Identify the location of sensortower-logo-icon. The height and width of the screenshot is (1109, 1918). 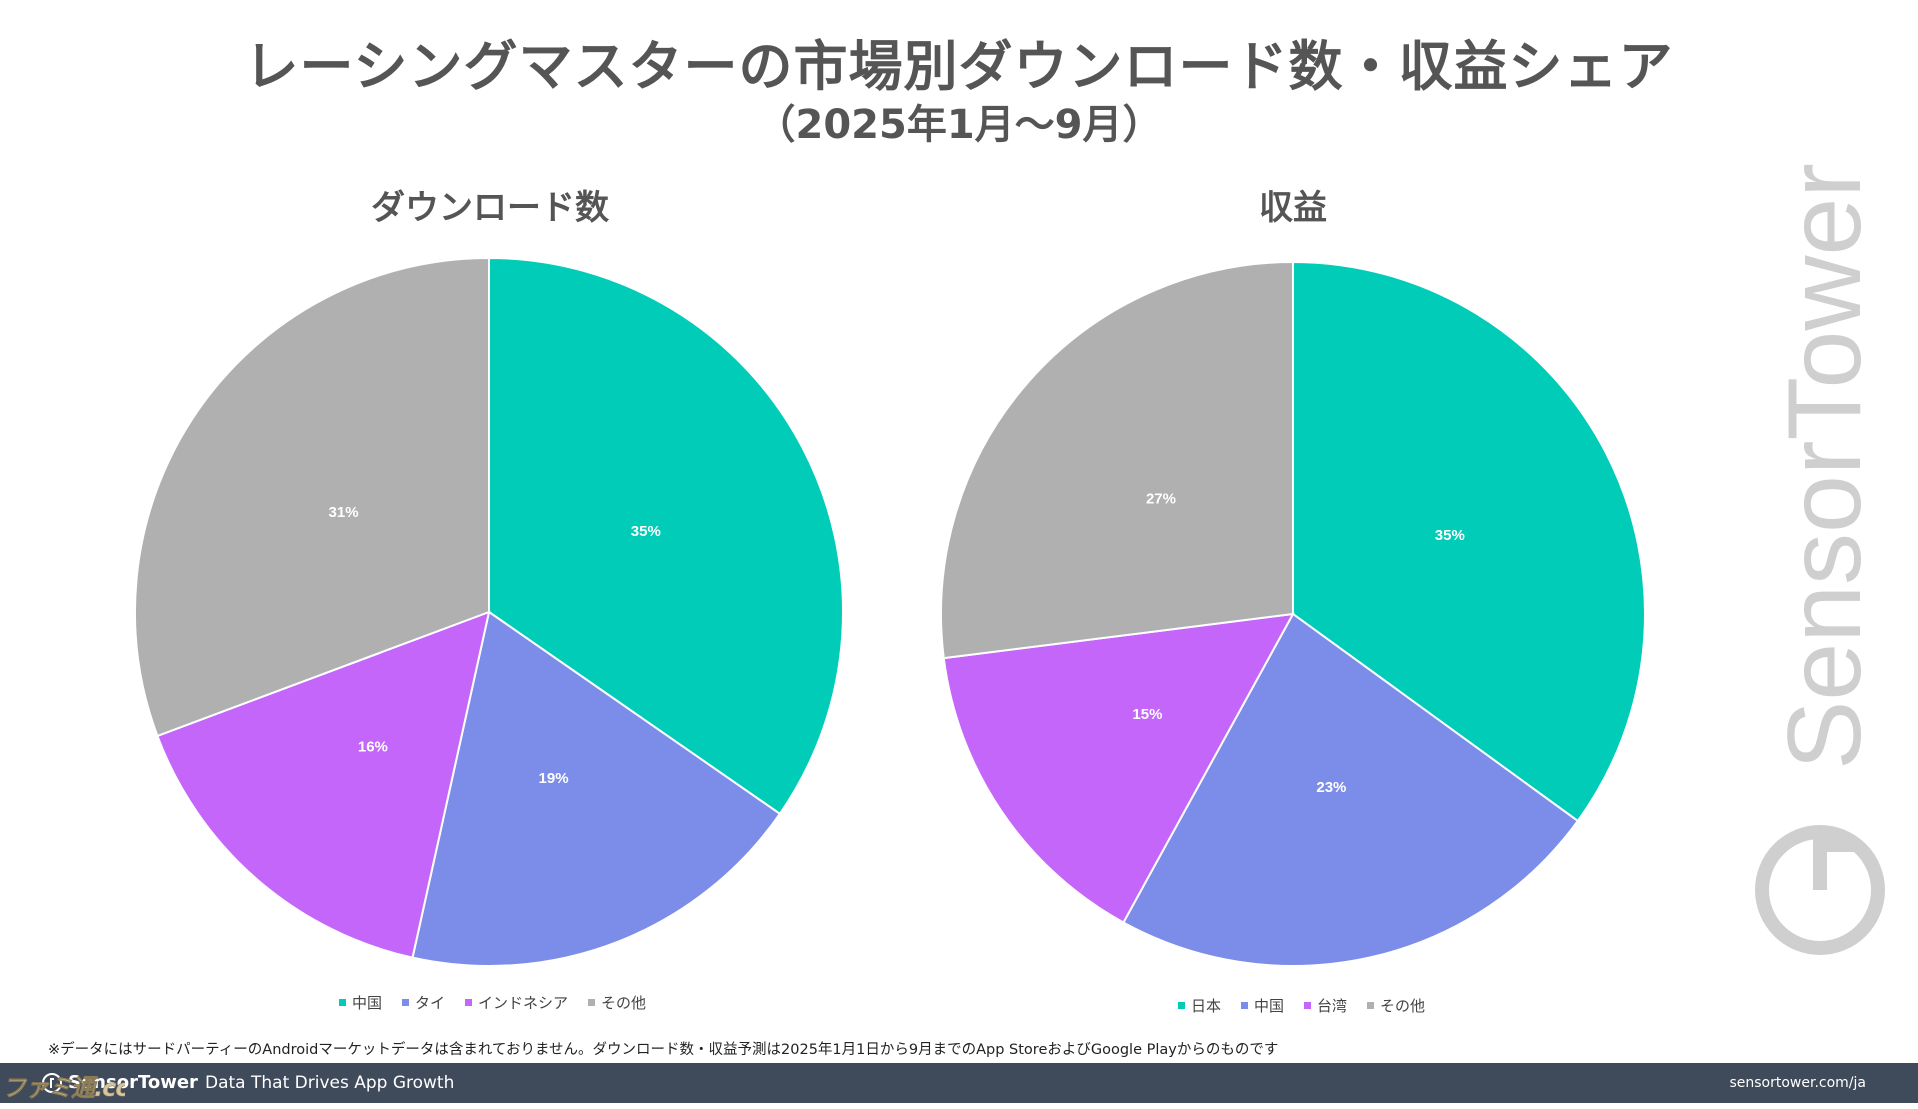
(52, 1082).